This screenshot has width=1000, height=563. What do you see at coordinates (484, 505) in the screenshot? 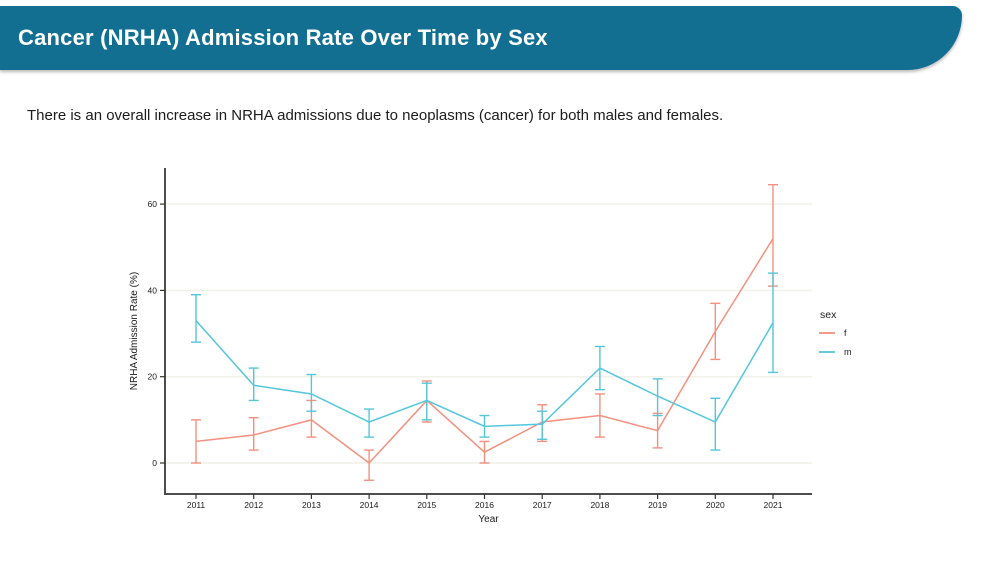
I see `x-tick-label-2016: 2016` at bounding box center [484, 505].